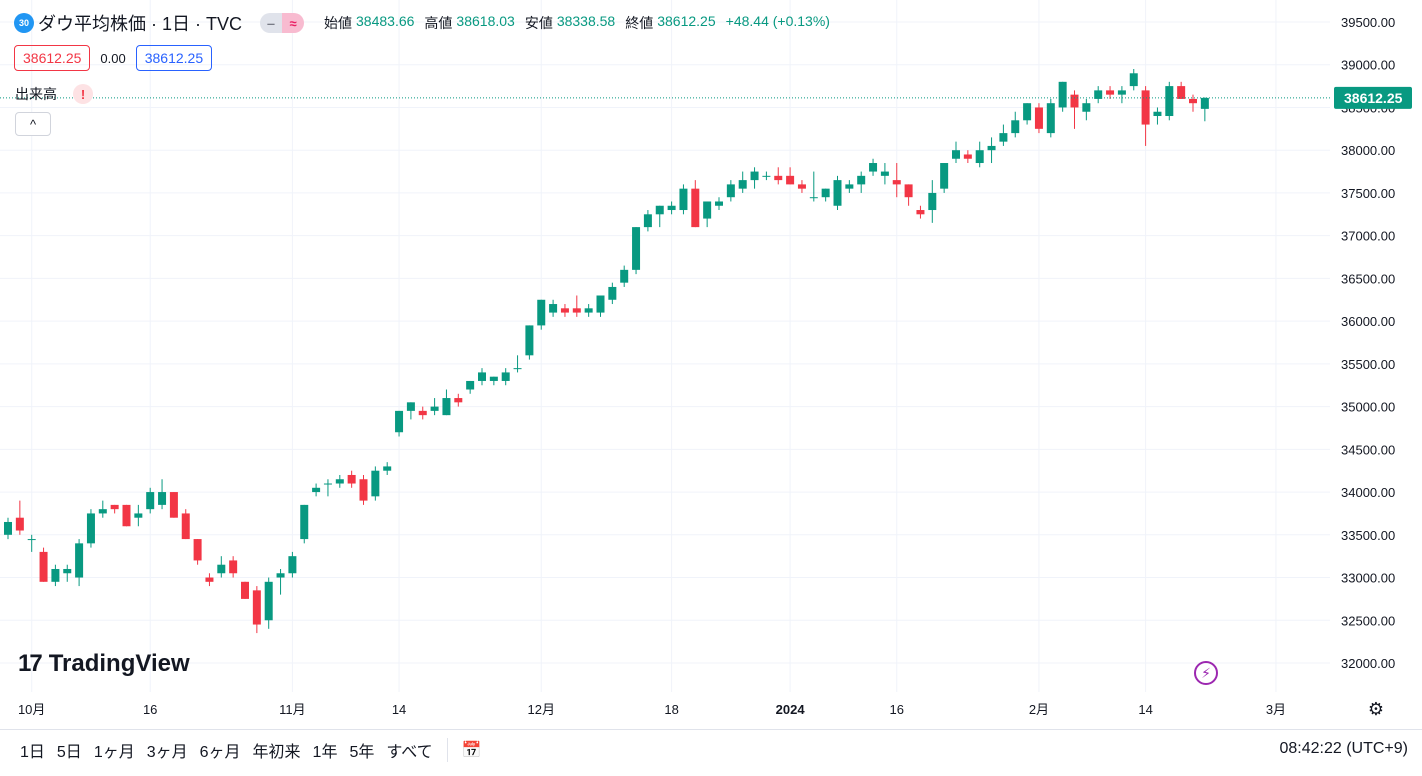 This screenshot has height=776, width=1422. What do you see at coordinates (33, 124) in the screenshot?
I see `collapse-legend-button: ^` at bounding box center [33, 124].